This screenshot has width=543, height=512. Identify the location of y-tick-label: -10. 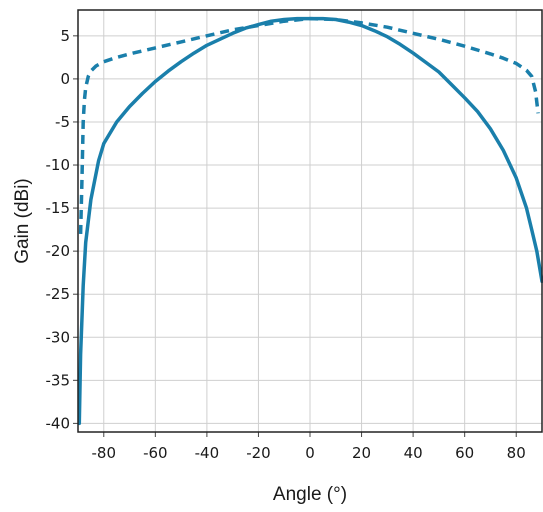
(58, 165).